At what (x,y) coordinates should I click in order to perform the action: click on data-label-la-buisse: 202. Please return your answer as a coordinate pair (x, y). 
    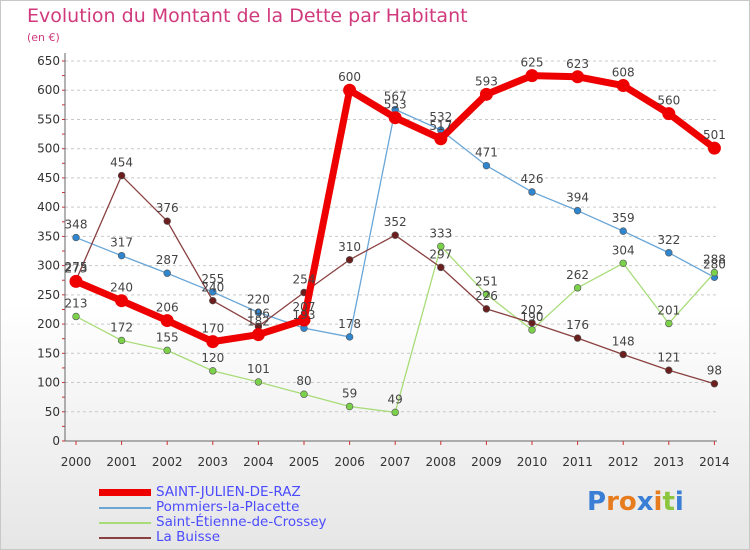
    Looking at the image, I should click on (532, 310).